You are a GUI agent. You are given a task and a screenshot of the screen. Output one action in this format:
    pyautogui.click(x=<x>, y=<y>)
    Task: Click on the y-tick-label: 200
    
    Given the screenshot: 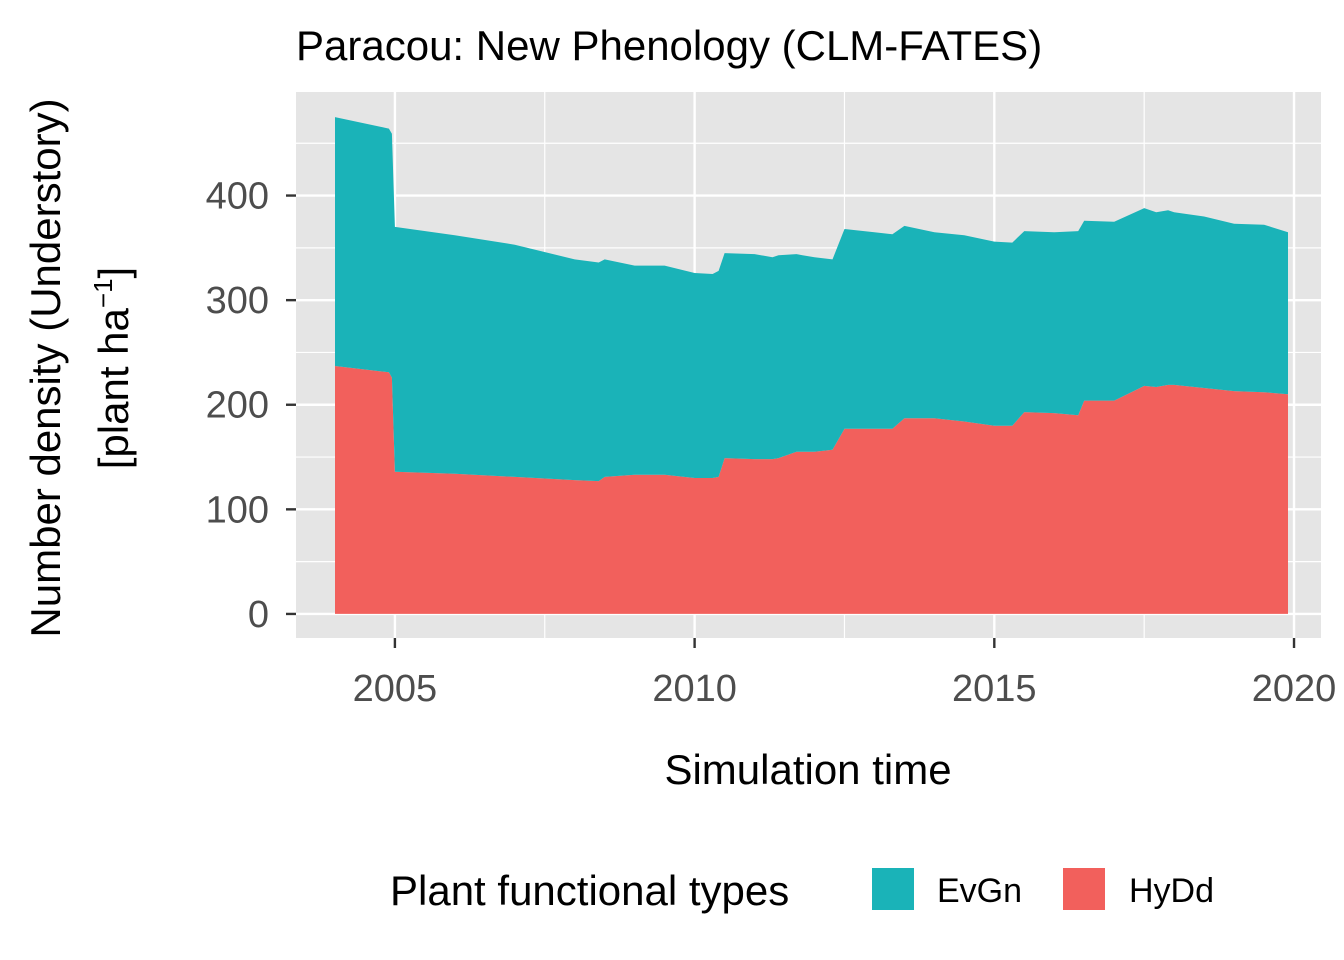 What is the action you would take?
    pyautogui.click(x=237, y=406)
    